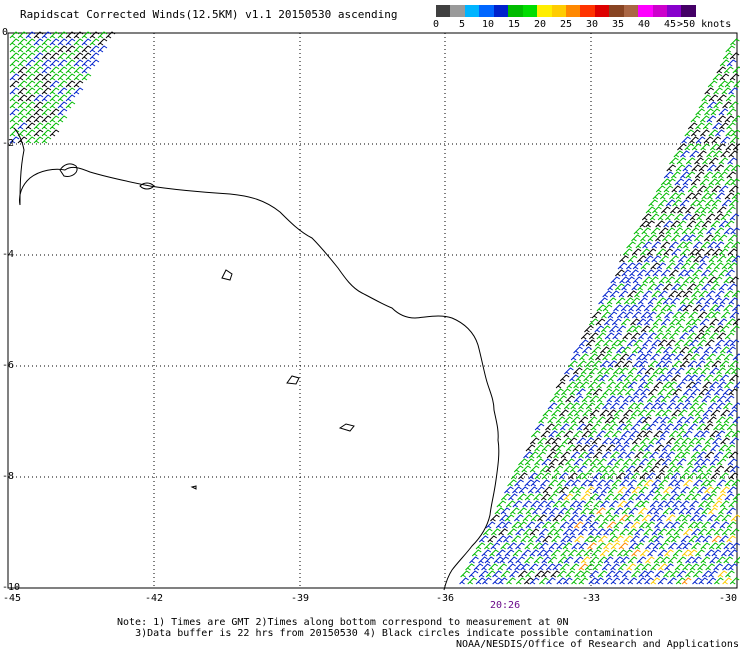 The height and width of the screenshot is (650, 740). What do you see at coordinates (591, 598) in the screenshot?
I see `longitude-label: -33` at bounding box center [591, 598].